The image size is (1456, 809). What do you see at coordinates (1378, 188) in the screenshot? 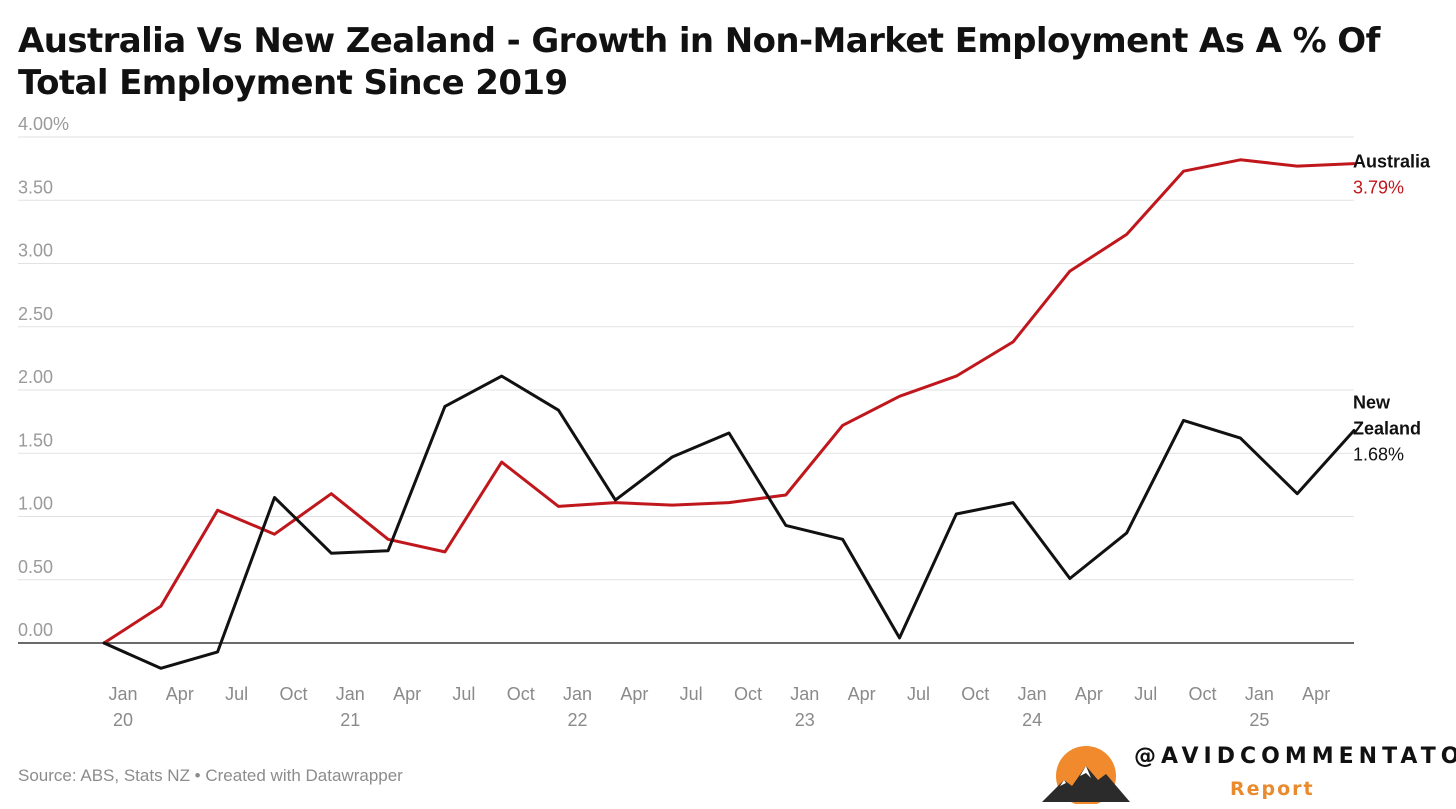
I see `series-value-australia: 3.79%` at bounding box center [1378, 188].